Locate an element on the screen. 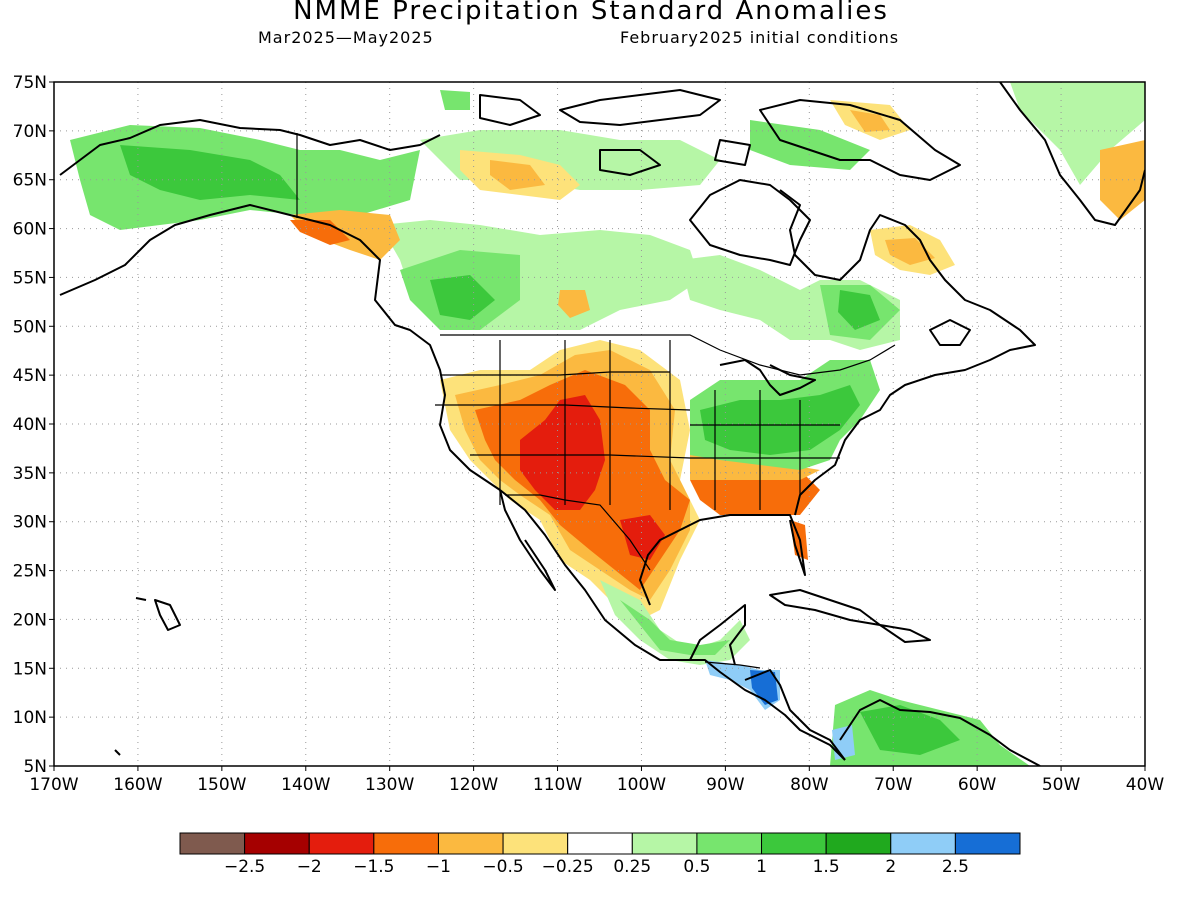 The image size is (1200, 900). border-central-america is located at coordinates (732, 665).